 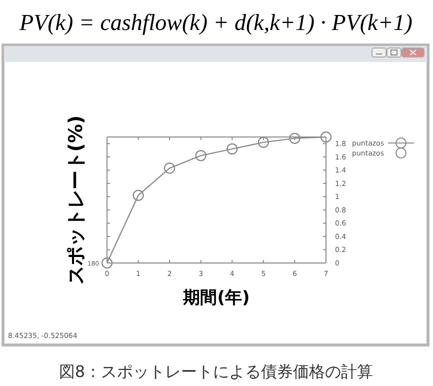 I want to click on x-axis-title: 期間(年), so click(x=216, y=298).